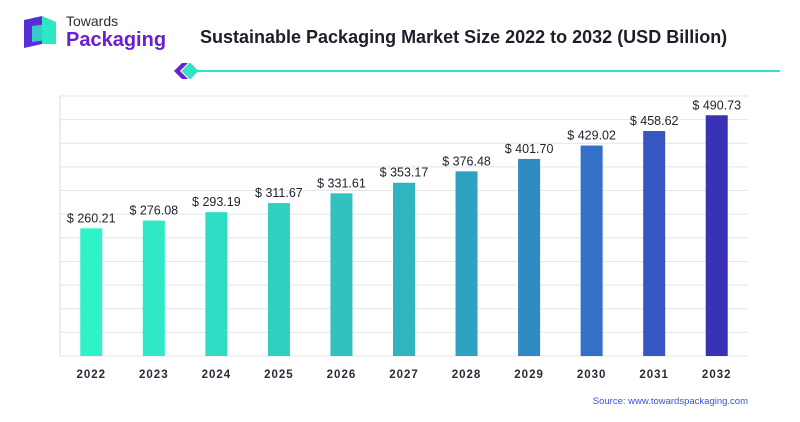  I want to click on data-label-2030: $ 429.02, so click(591, 136).